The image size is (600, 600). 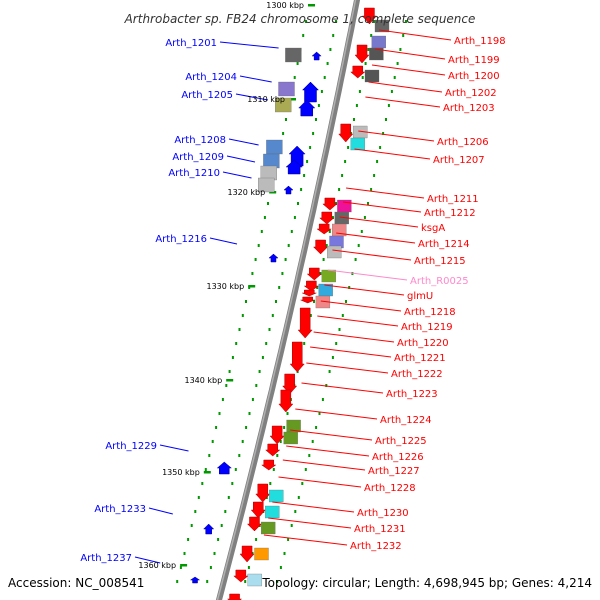 I want to click on tick-mark, so click(x=230, y=380).